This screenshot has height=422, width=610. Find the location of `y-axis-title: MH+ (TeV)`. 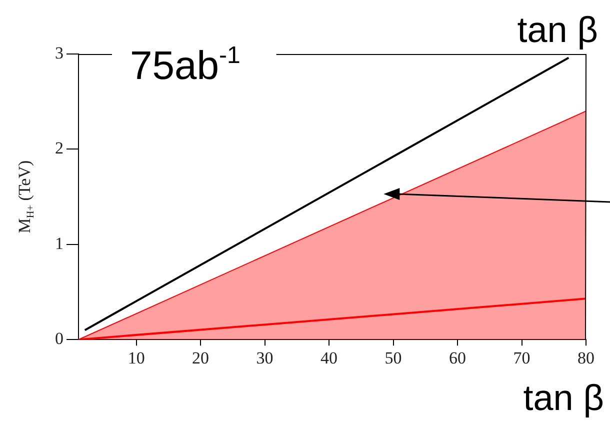

y-axis-title: MH+ (TeV) is located at coordinates (25, 197).